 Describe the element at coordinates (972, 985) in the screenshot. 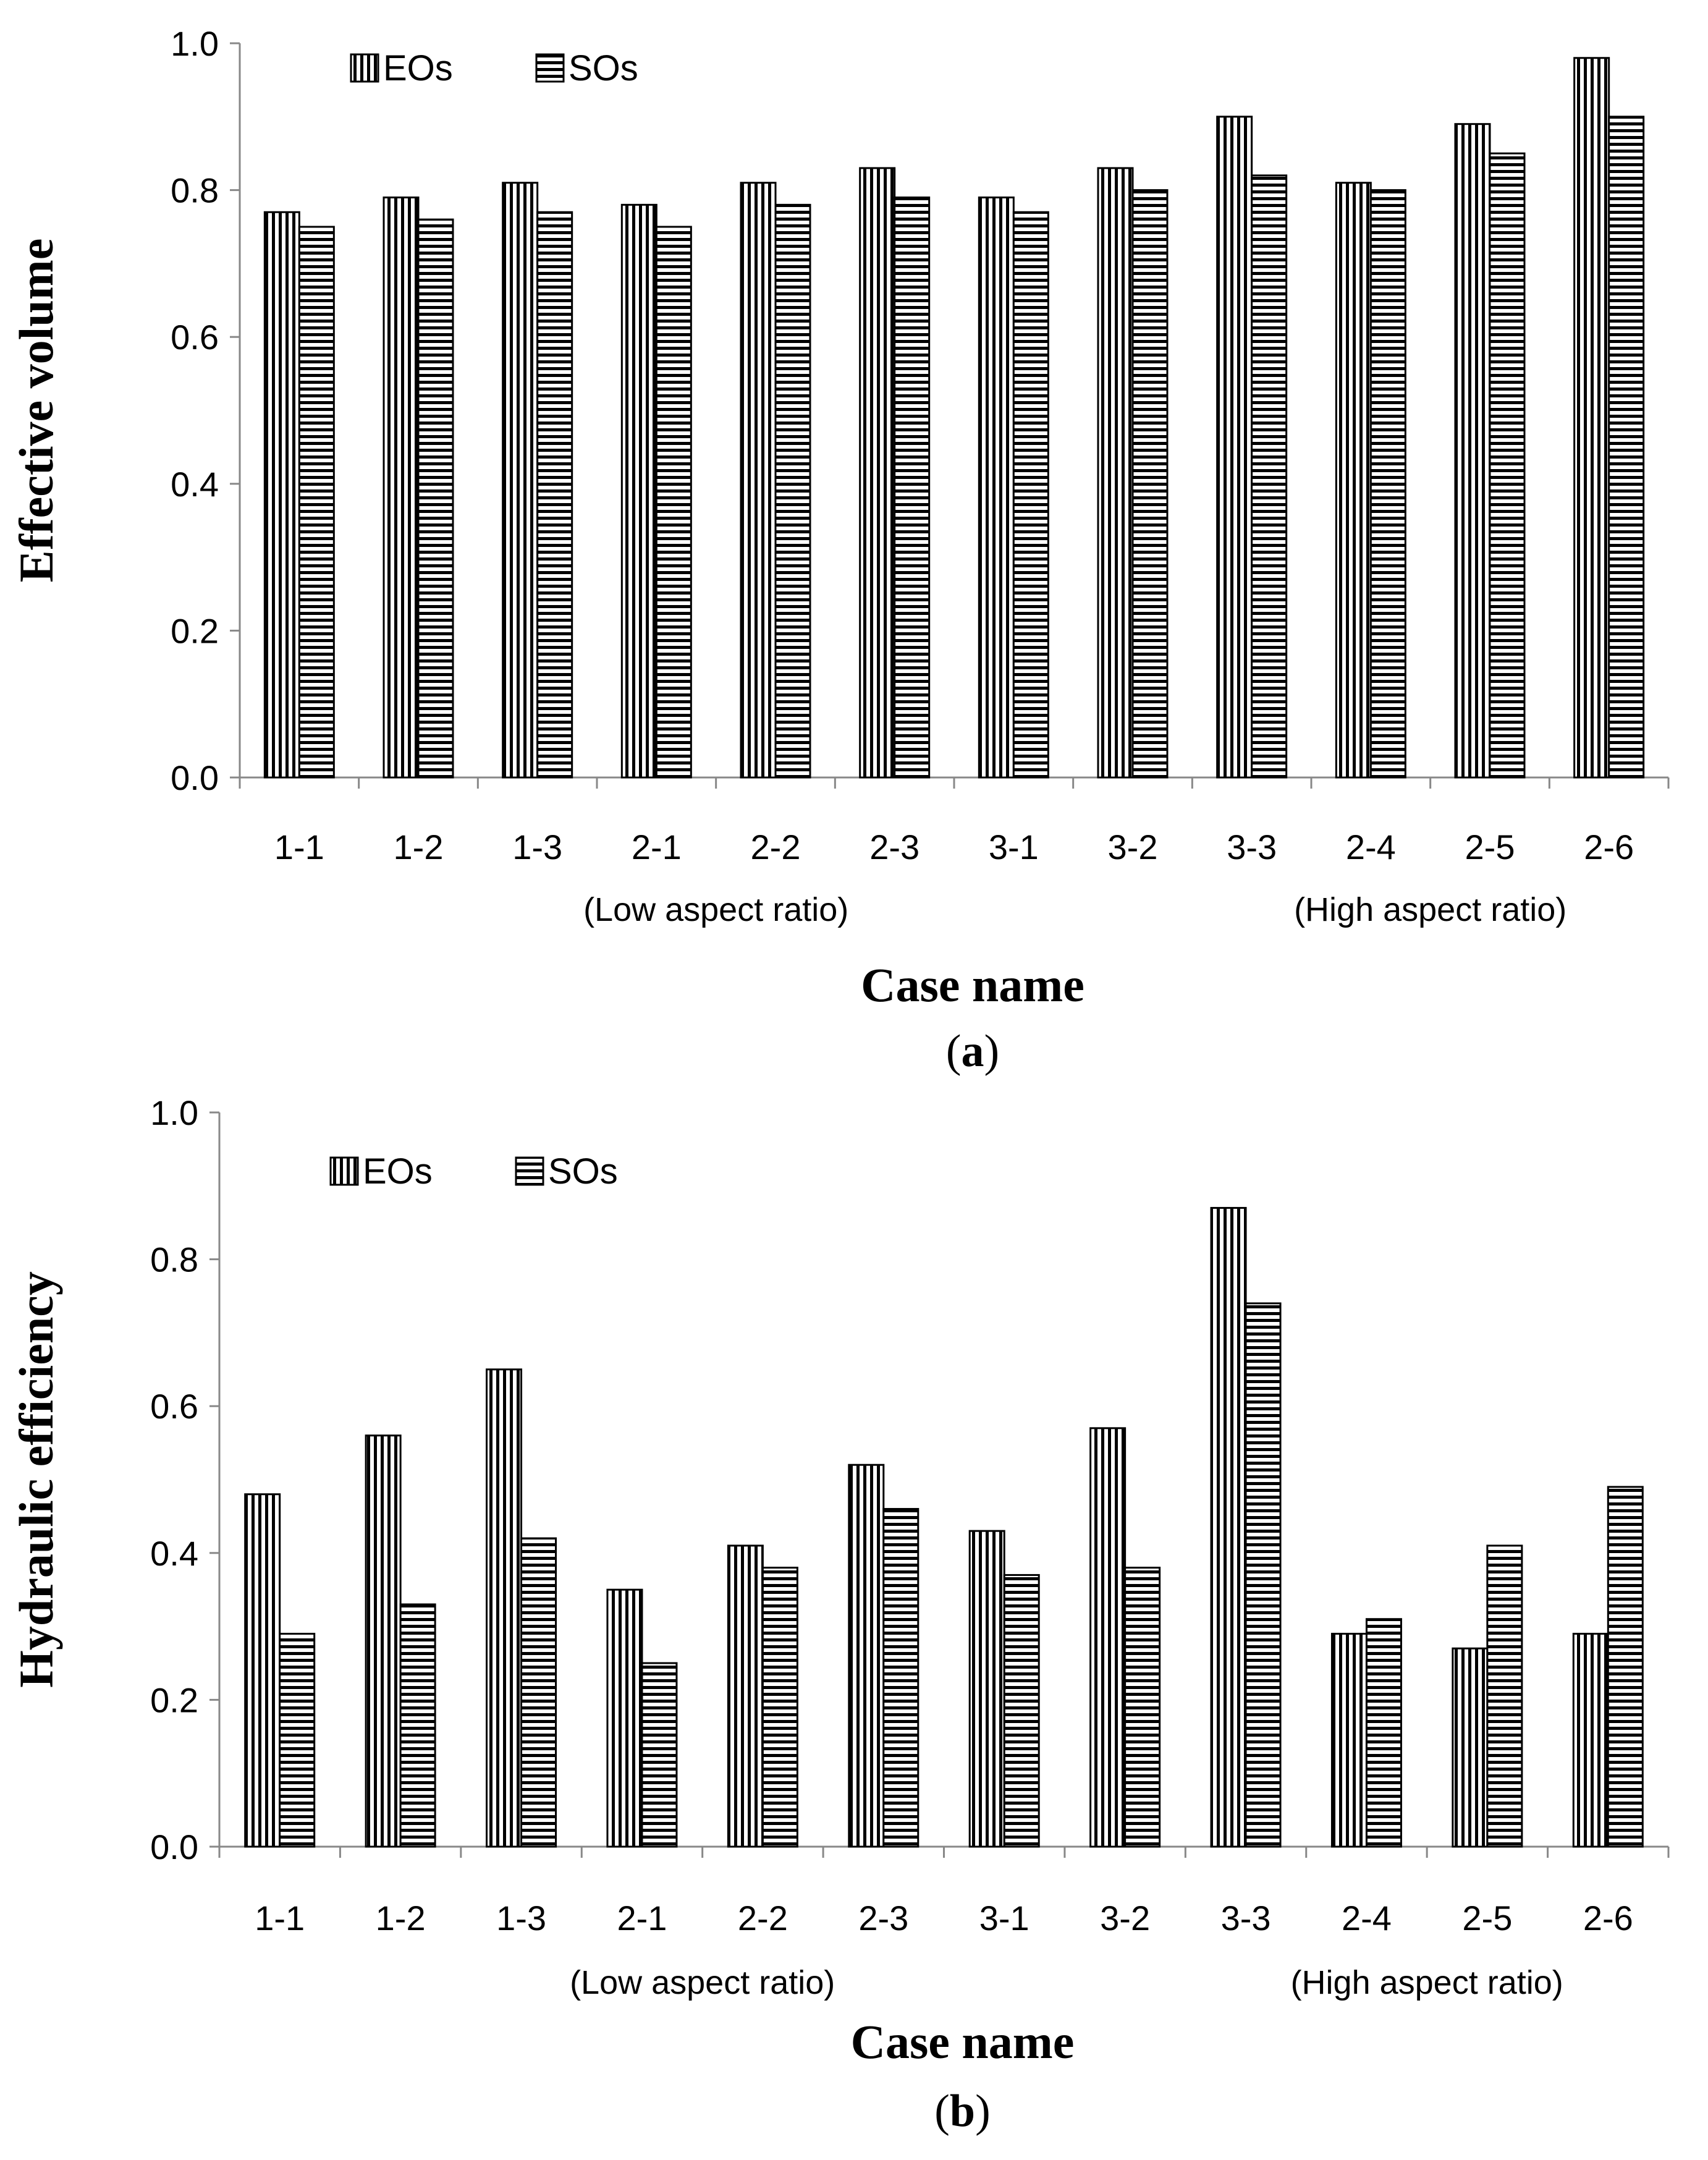

I see `x-axis-title: Case name` at that location.